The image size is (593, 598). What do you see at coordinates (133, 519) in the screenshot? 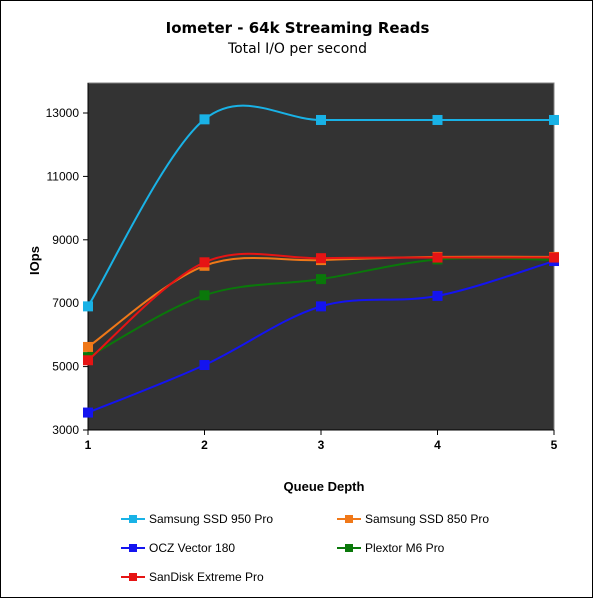
I see `legend-marker-samsung-ssd-950-pro` at bounding box center [133, 519].